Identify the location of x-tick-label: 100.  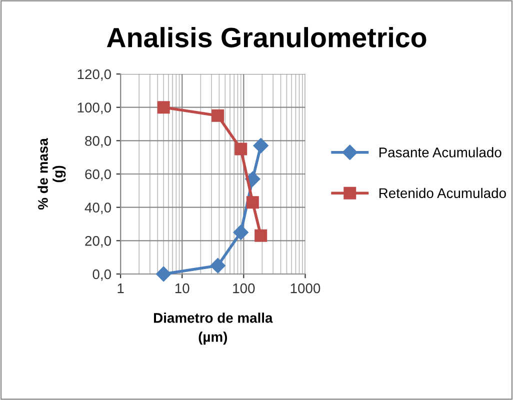
(244, 288).